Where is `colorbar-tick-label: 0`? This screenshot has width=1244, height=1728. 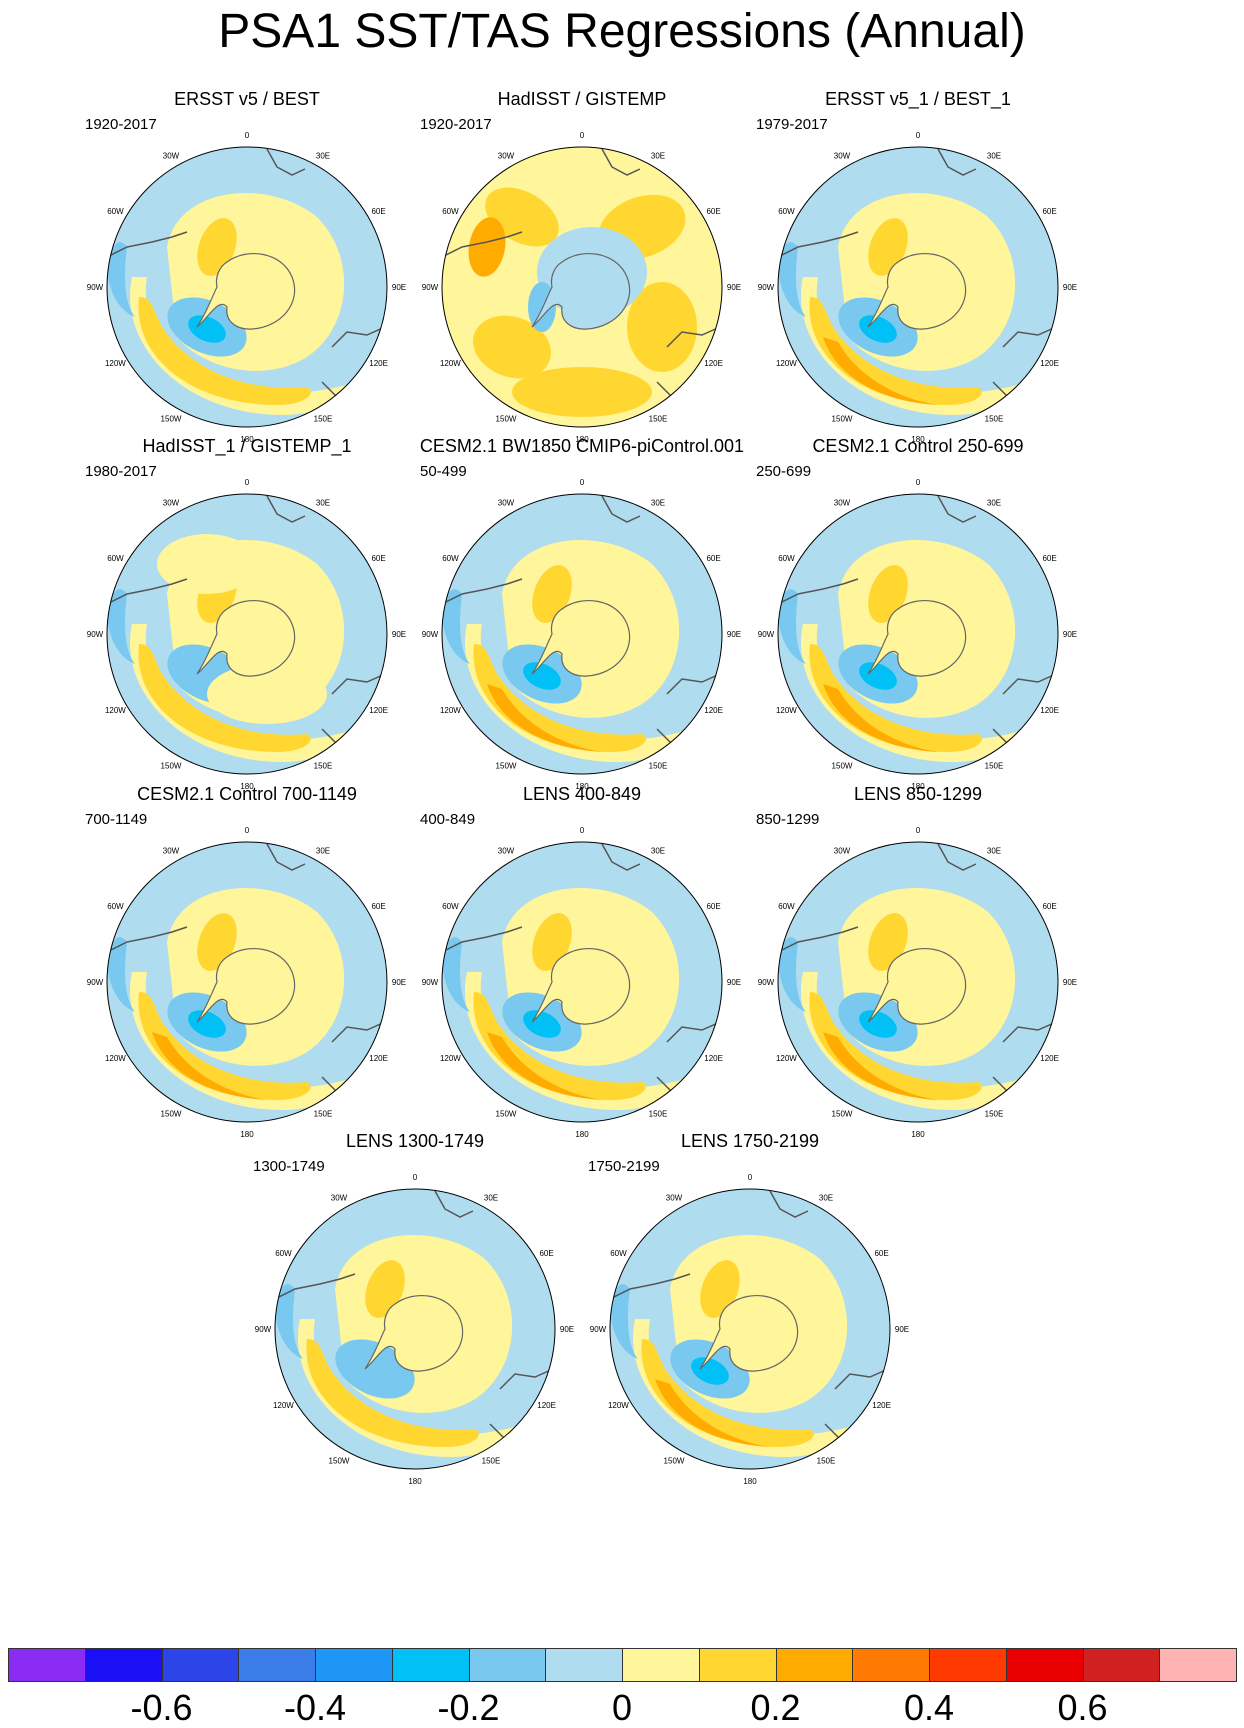
colorbar-tick-label: 0 is located at coordinates (622, 1707).